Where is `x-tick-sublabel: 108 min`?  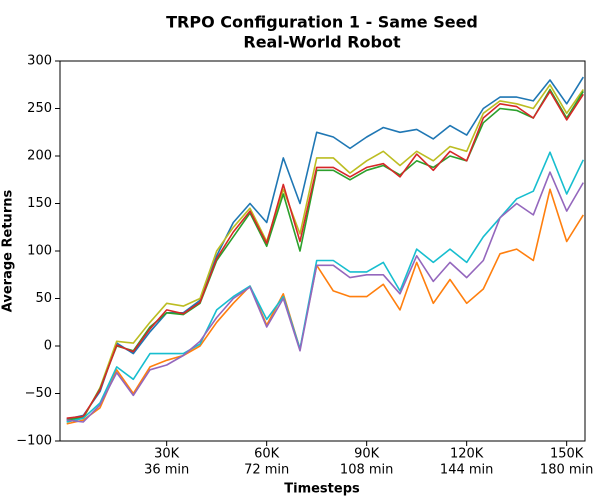 x-tick-sublabel: 108 min is located at coordinates (366, 470).